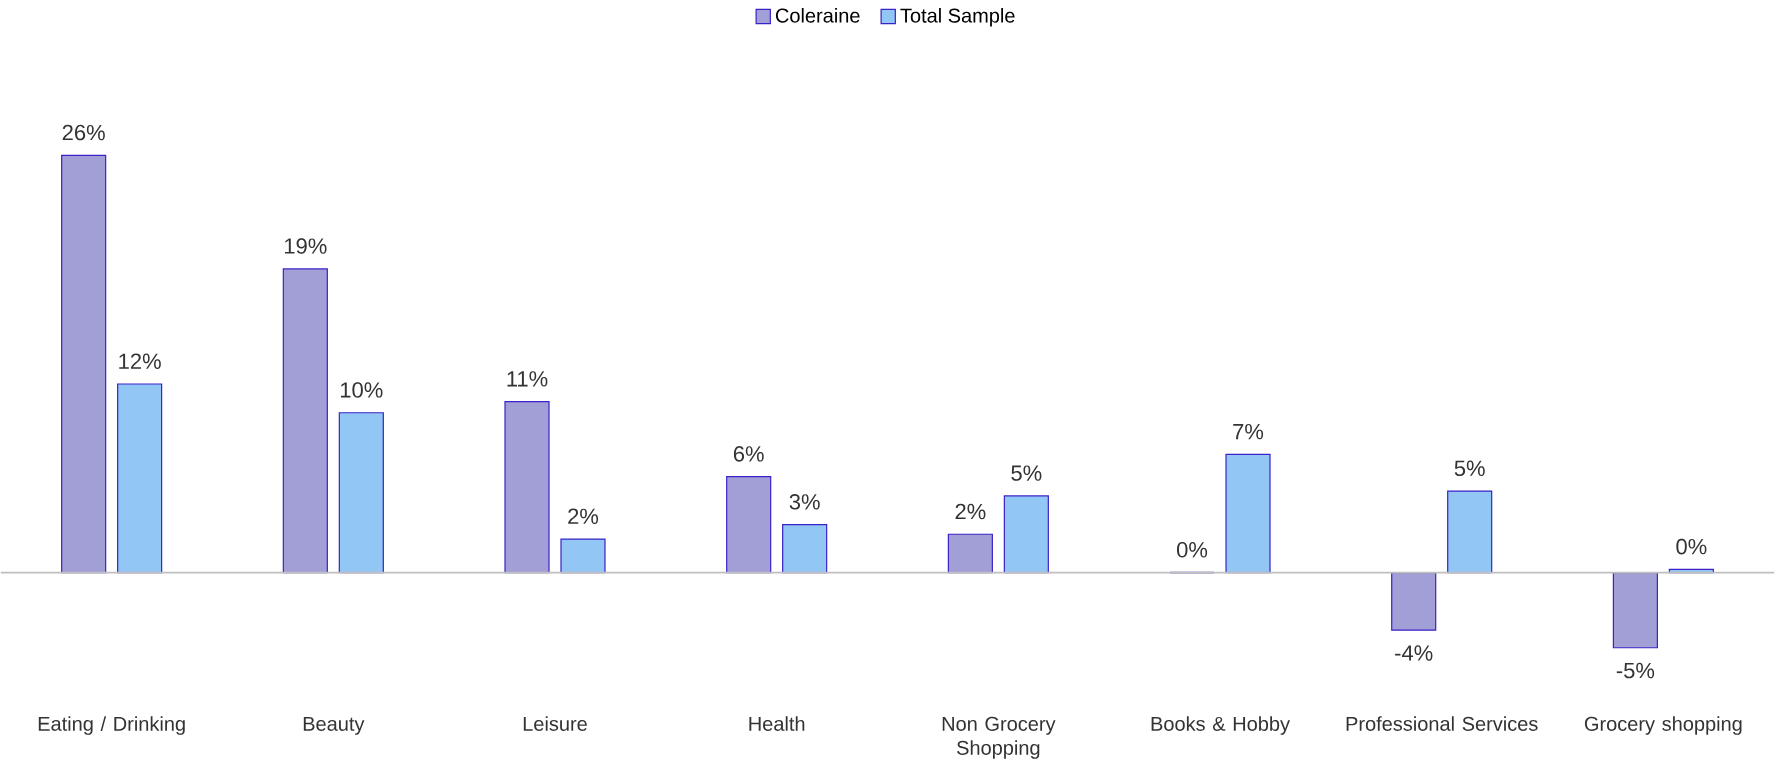 Image resolution: width=1775 pixels, height=766 pixels. What do you see at coordinates (1442, 724) in the screenshot?
I see `x-tick-label: Professional Services` at bounding box center [1442, 724].